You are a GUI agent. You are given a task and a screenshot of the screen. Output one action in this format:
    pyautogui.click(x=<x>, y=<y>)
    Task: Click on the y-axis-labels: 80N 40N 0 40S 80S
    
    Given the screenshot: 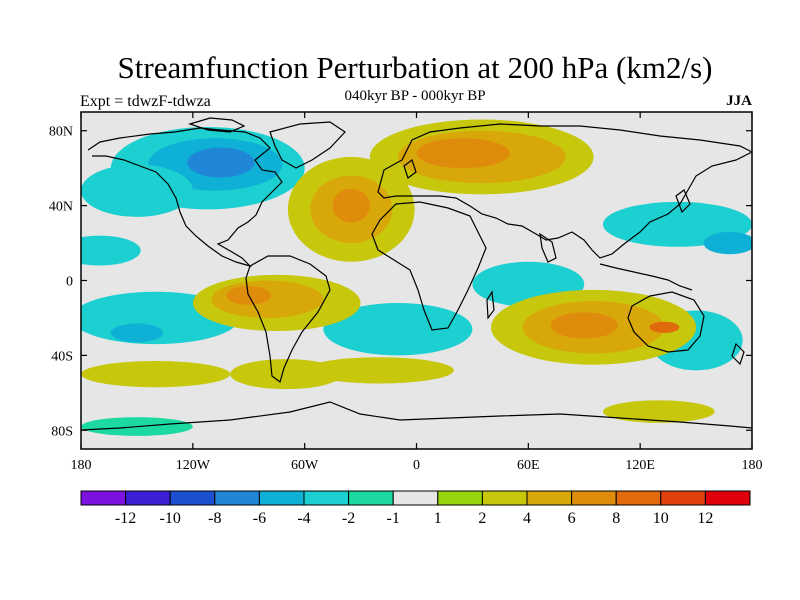 What is the action you would take?
    pyautogui.click(x=61, y=282)
    